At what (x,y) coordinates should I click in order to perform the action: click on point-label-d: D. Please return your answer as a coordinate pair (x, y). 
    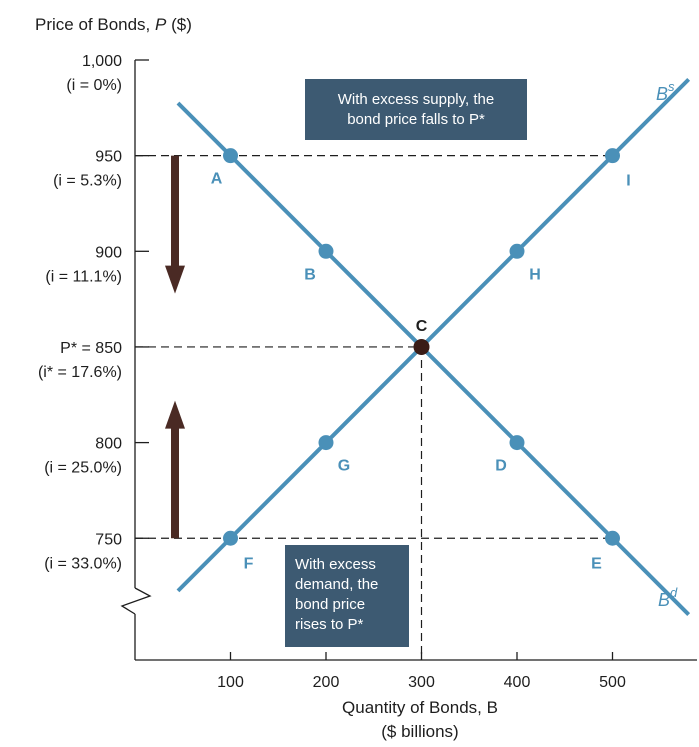
    Looking at the image, I should click on (501, 466).